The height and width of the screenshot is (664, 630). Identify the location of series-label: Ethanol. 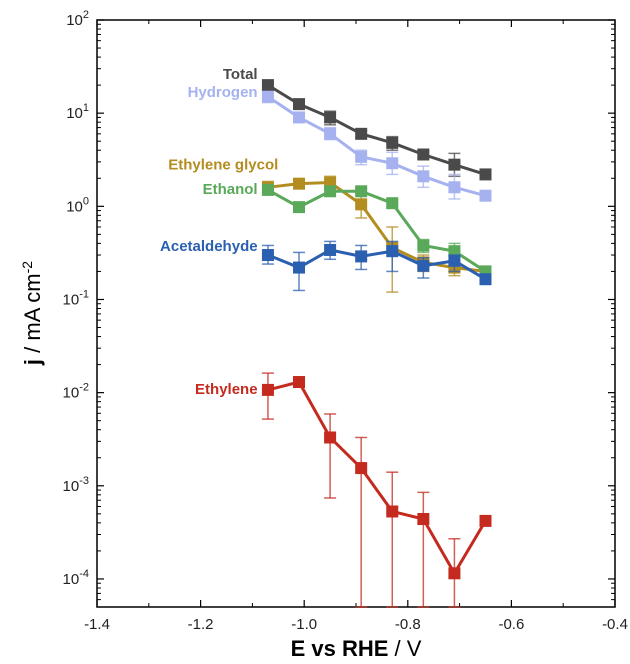
(230, 189).